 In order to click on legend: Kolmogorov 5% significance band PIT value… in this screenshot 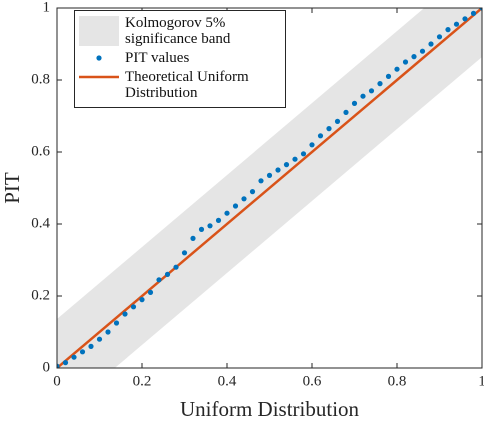, I will do `click(180, 59)`.